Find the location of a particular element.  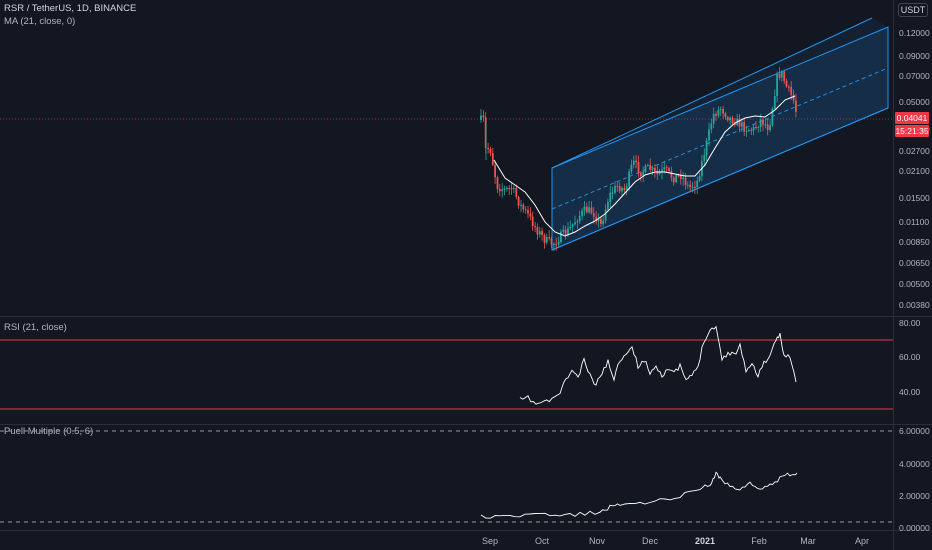

candle-series is located at coordinates (638, 159).